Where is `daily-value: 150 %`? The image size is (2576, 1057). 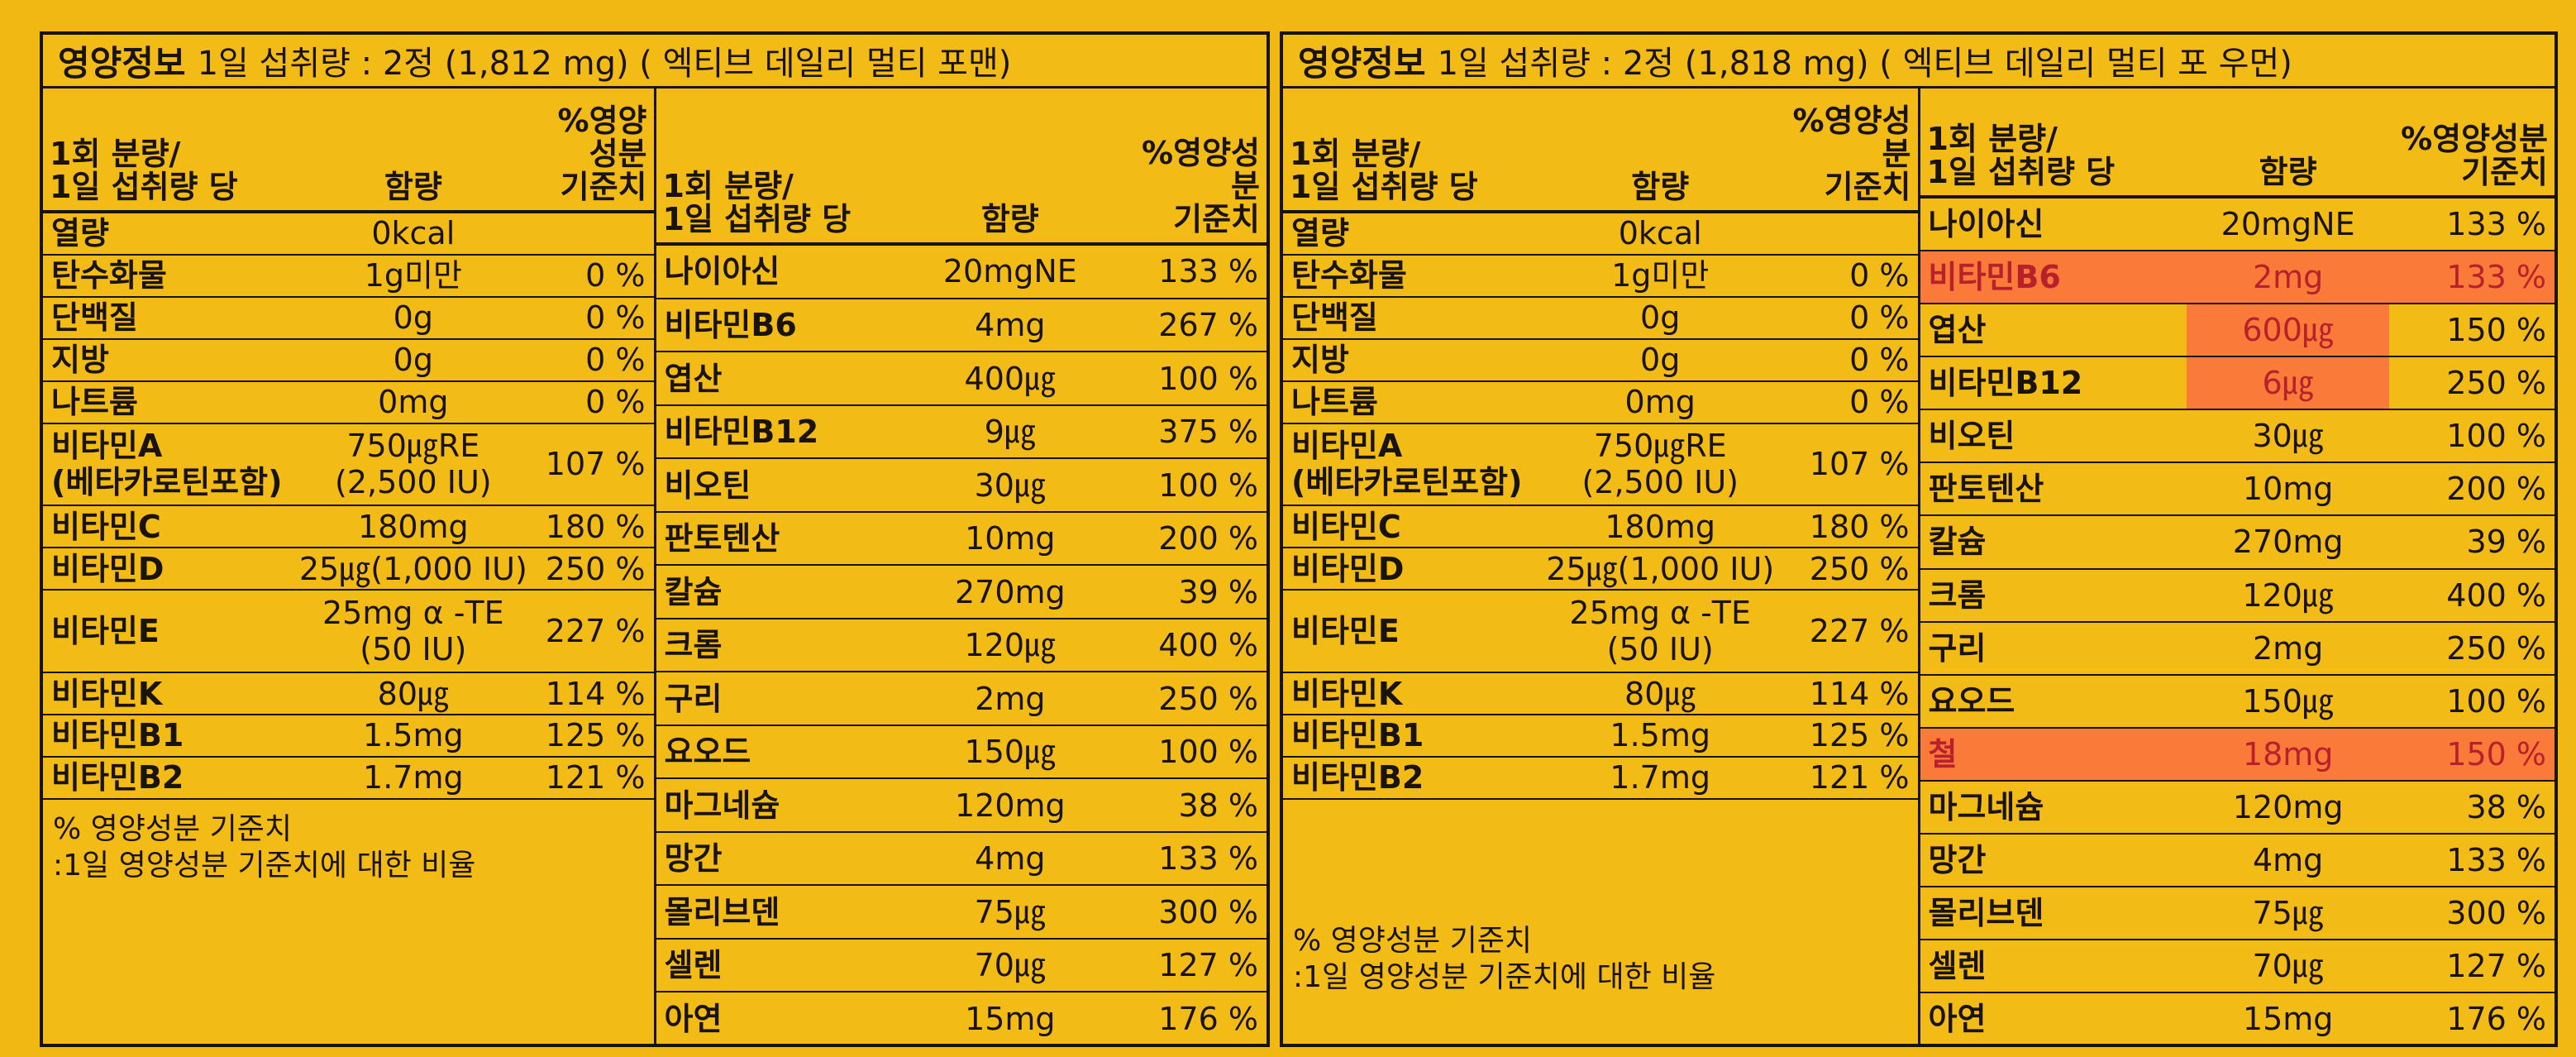 daily-value: 150 % is located at coordinates (2472, 754).